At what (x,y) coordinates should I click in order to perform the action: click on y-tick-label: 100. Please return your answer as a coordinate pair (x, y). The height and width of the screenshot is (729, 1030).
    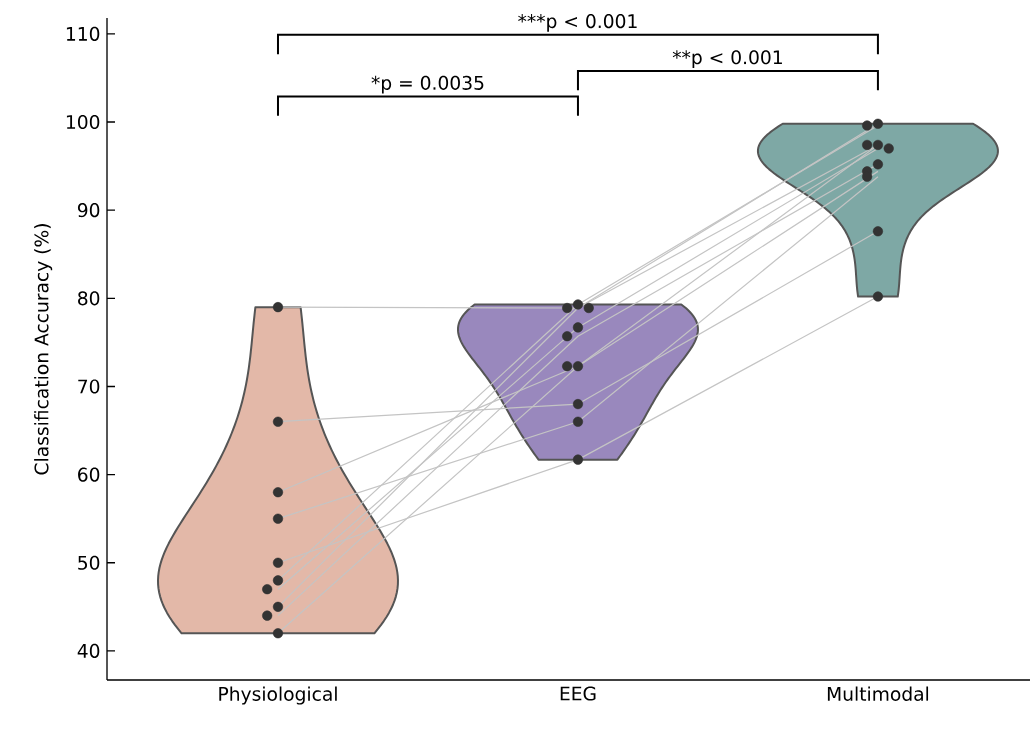
    Looking at the image, I should click on (83, 122).